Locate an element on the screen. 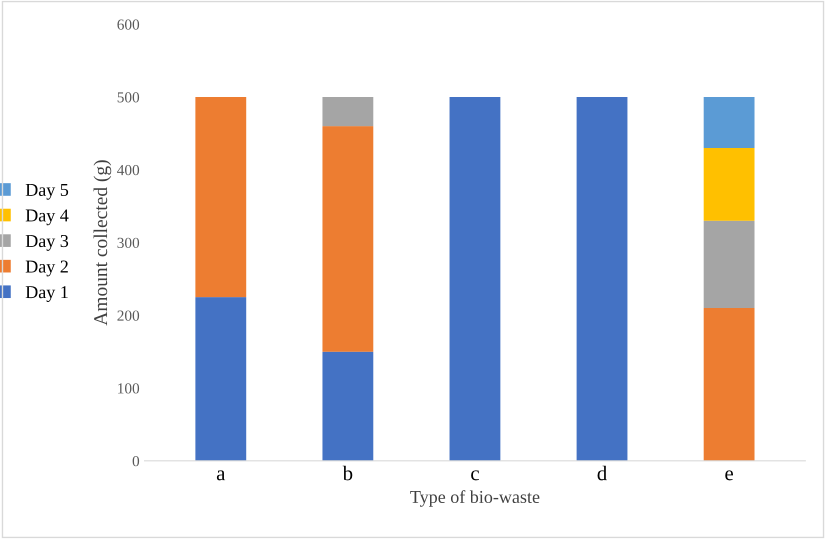 The height and width of the screenshot is (539, 826). y-tick-label: 600 is located at coordinates (128, 24).